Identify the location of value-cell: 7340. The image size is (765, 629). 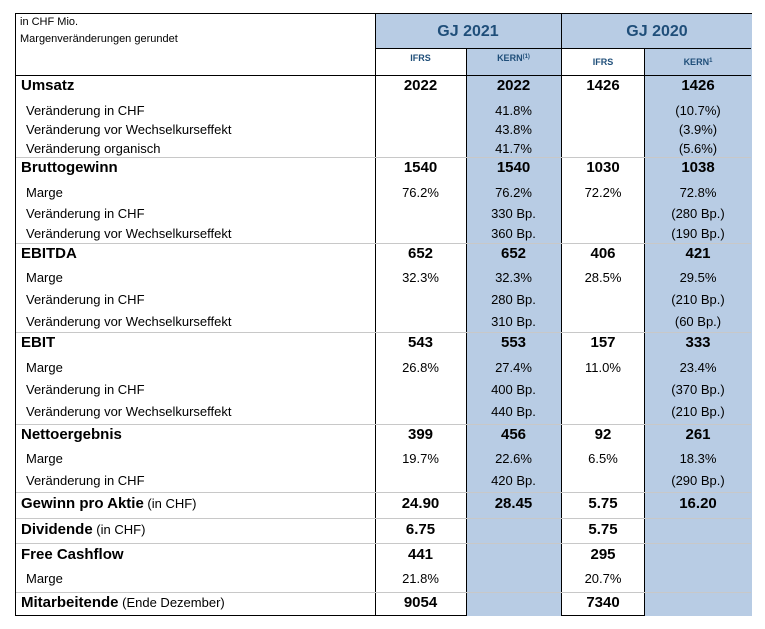
(603, 602).